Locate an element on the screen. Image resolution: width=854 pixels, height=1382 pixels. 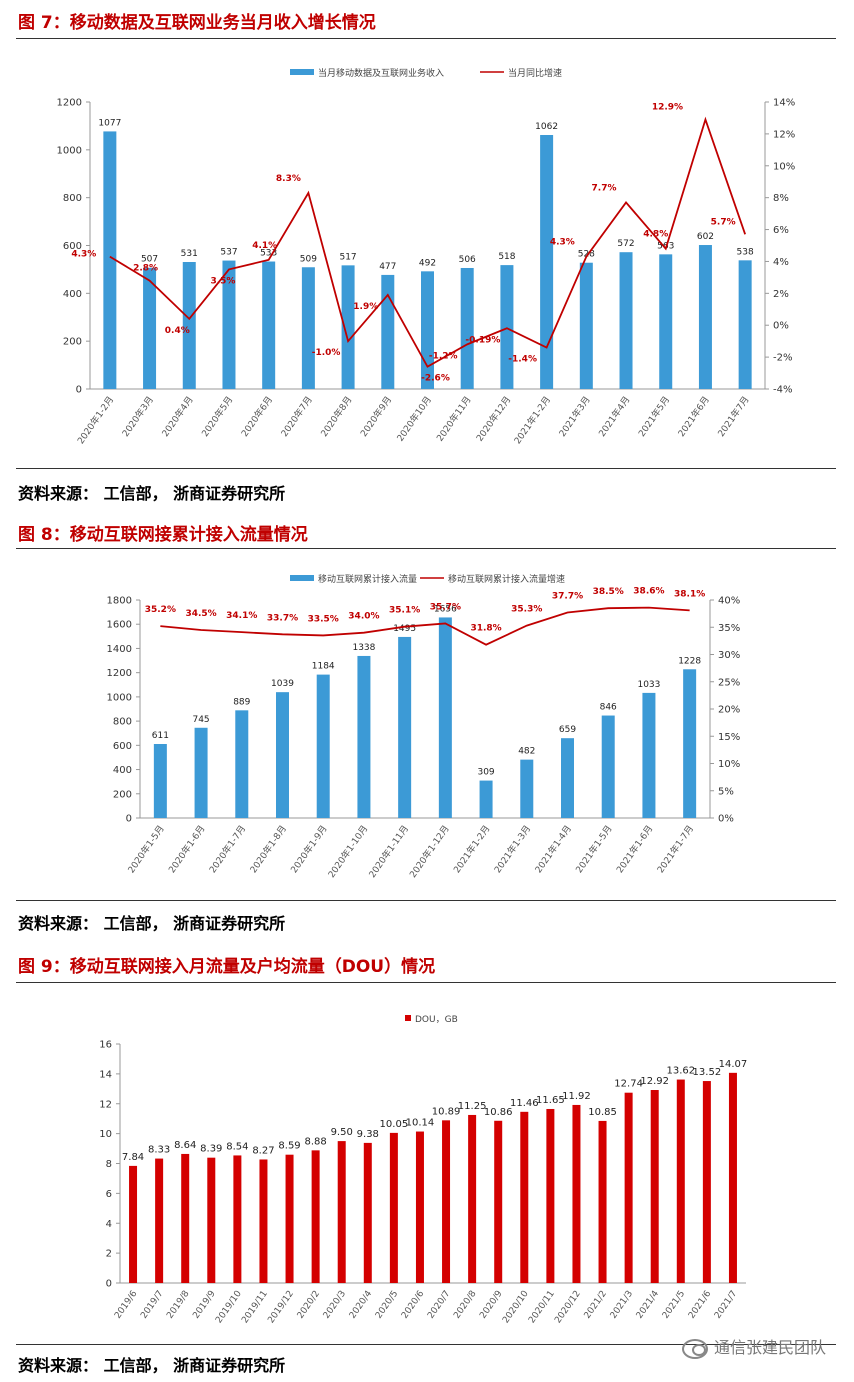
line-data-label: -0.19% is located at coordinates (482, 340).